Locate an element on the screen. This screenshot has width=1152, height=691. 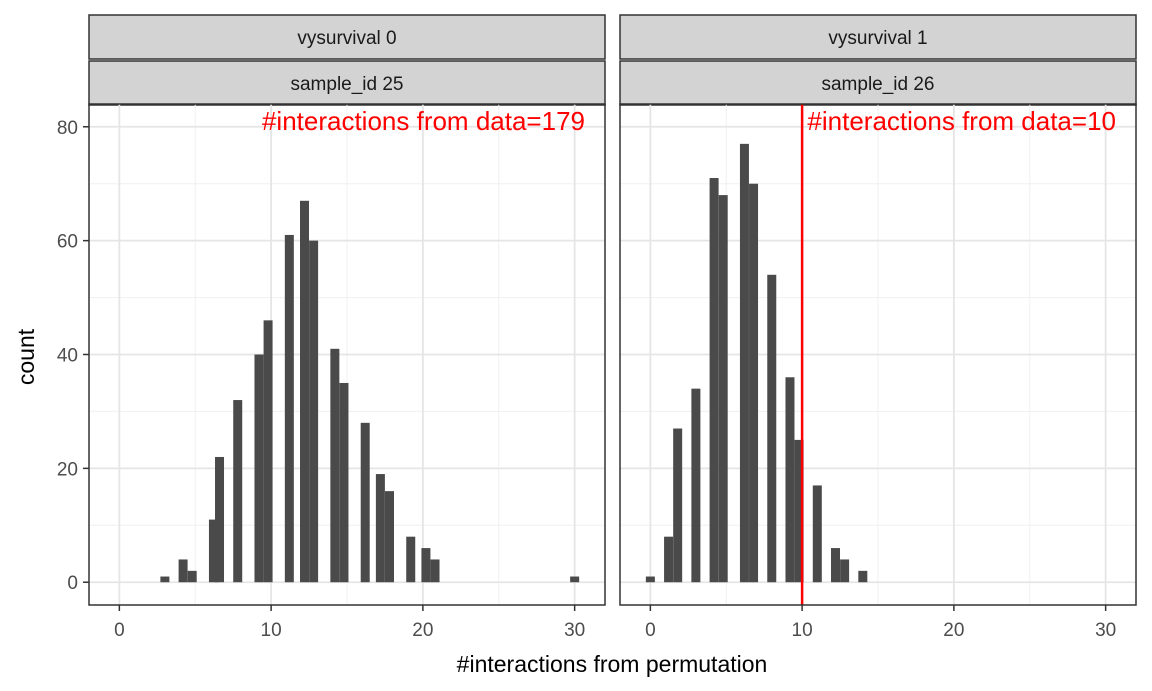
annotation-label: #interactions from data=10 is located at coordinates (961, 121).